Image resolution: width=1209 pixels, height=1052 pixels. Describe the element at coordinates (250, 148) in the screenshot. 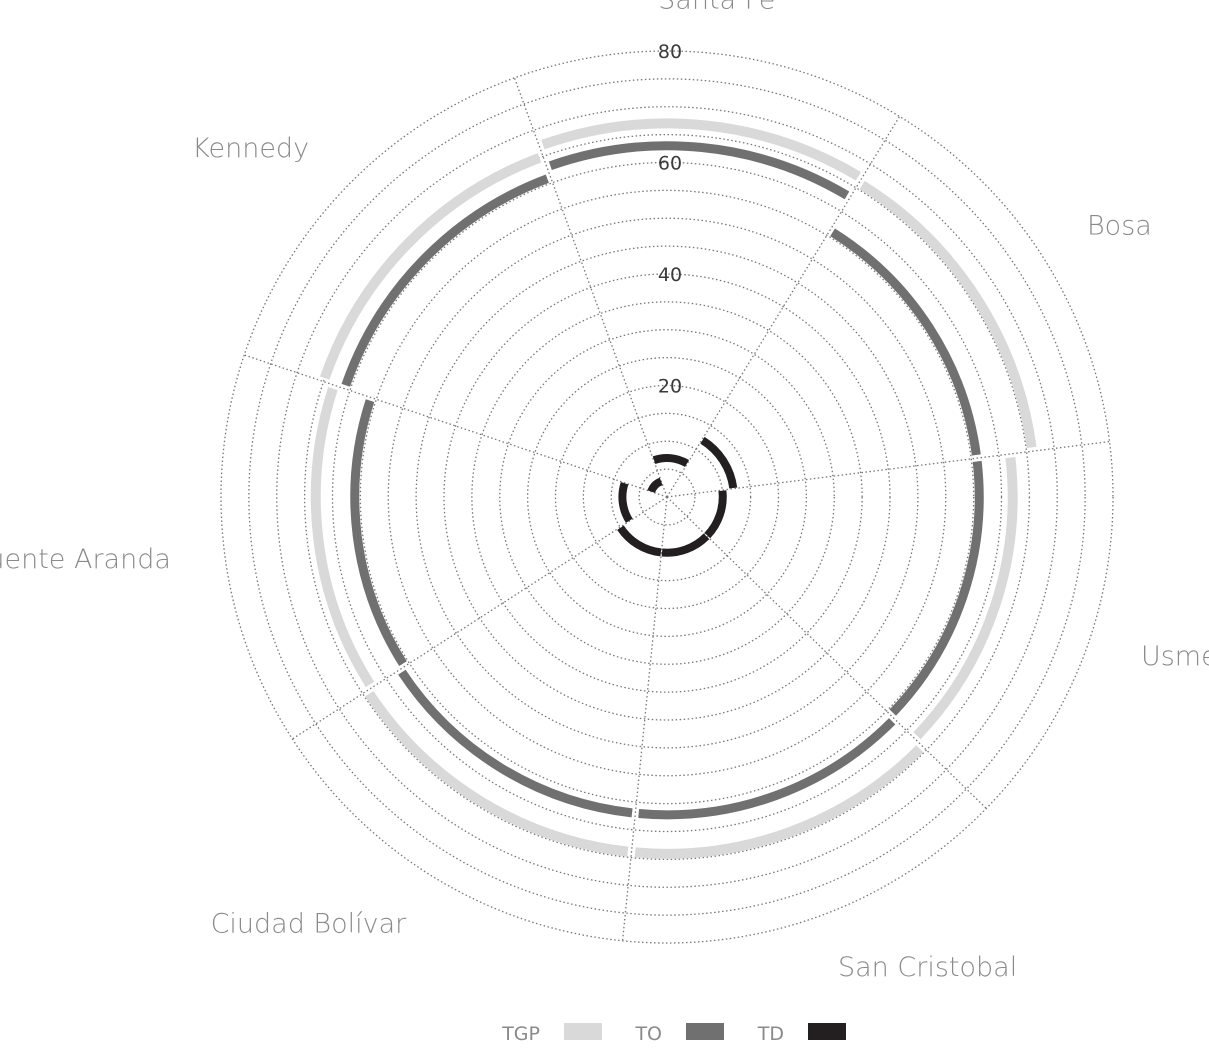

I see `district-label-kennedy: Kennedy` at that location.